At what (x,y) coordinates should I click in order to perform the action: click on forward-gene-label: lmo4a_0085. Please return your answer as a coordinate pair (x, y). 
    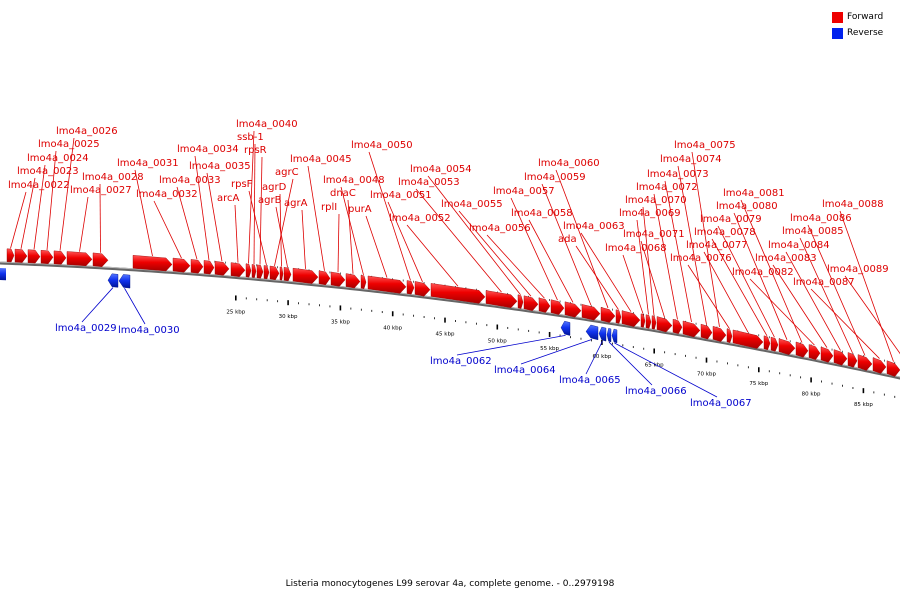
    Looking at the image, I should click on (813, 231).